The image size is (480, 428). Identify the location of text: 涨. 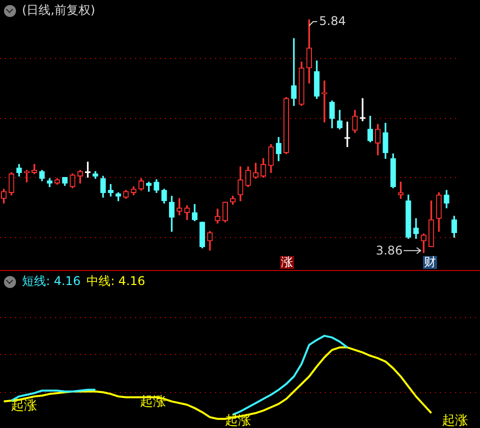
(287, 262).